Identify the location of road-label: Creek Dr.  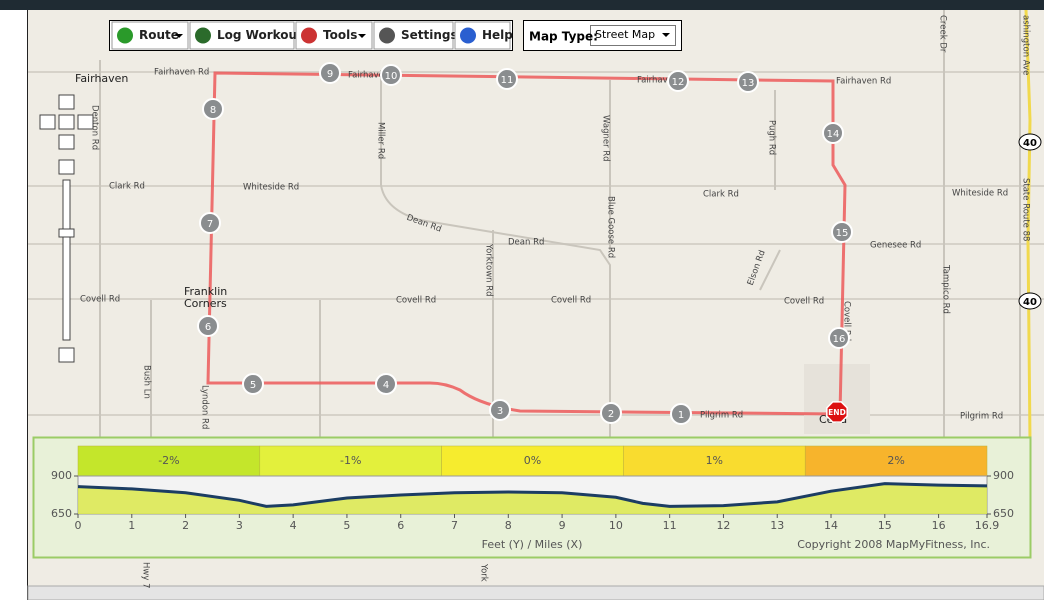
(943, 34).